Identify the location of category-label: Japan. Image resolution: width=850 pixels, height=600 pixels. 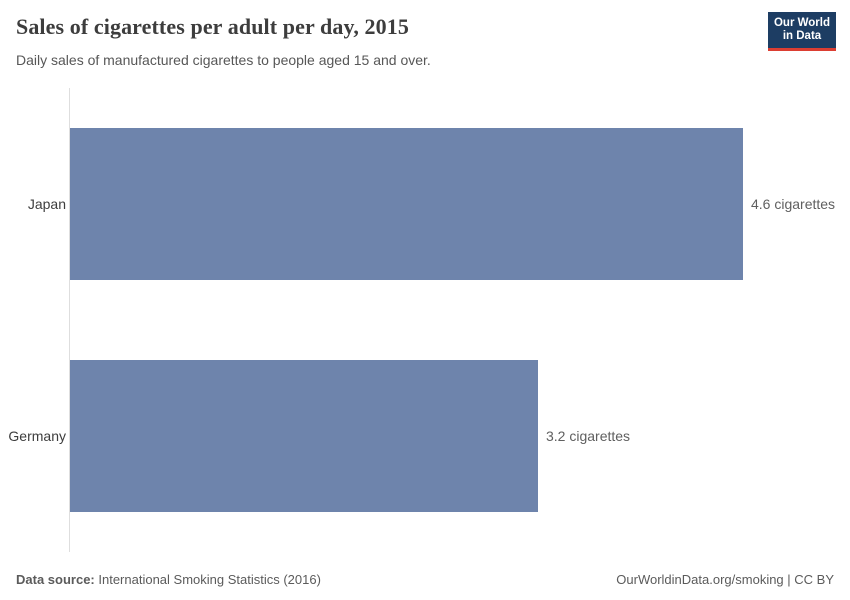
(46, 204).